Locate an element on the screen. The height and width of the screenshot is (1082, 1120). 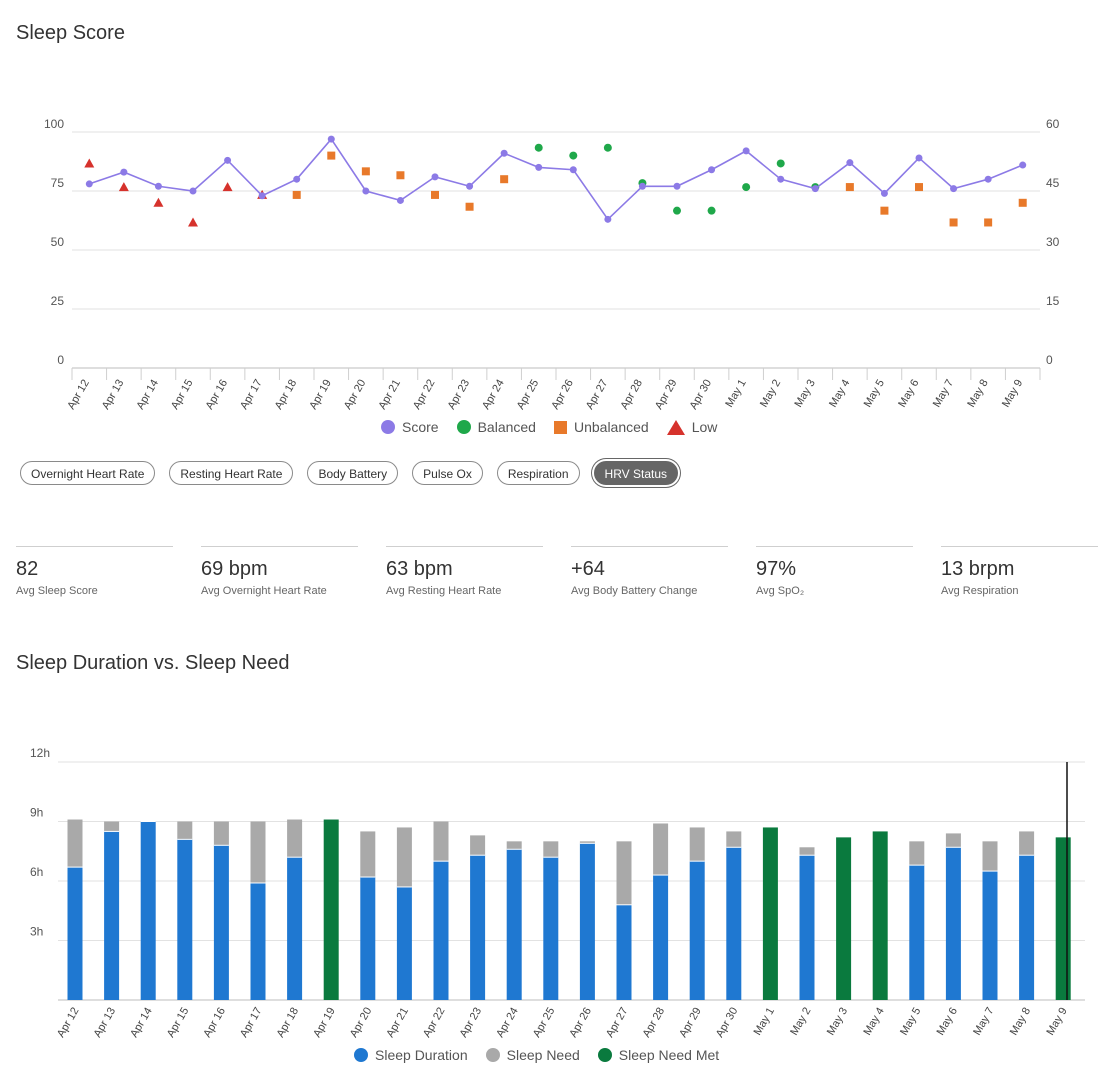
x-tick-label: Apr 17 is located at coordinates (251, 1023).